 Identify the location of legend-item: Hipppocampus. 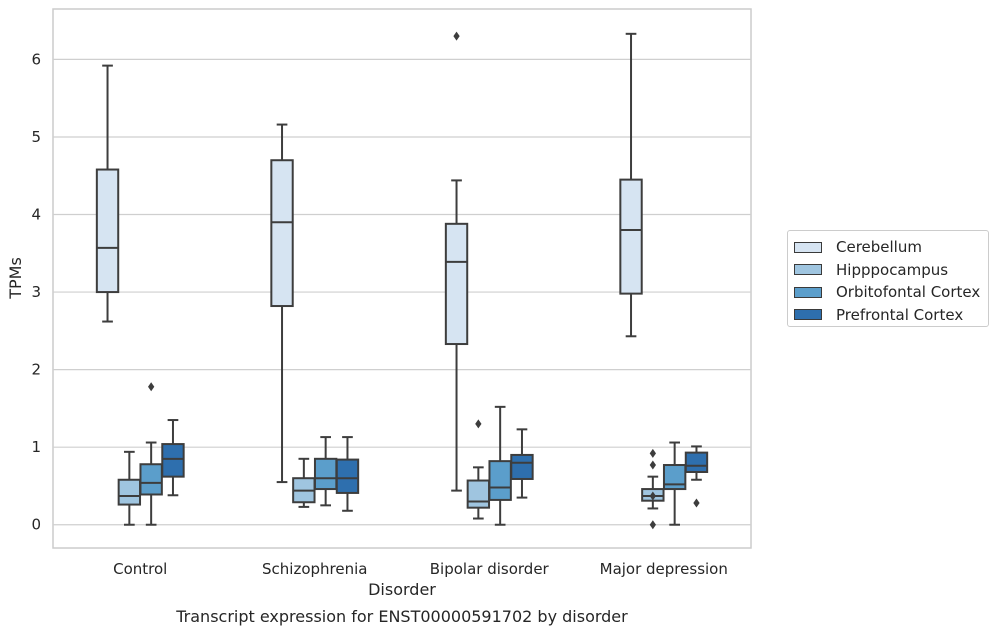
(891, 270).